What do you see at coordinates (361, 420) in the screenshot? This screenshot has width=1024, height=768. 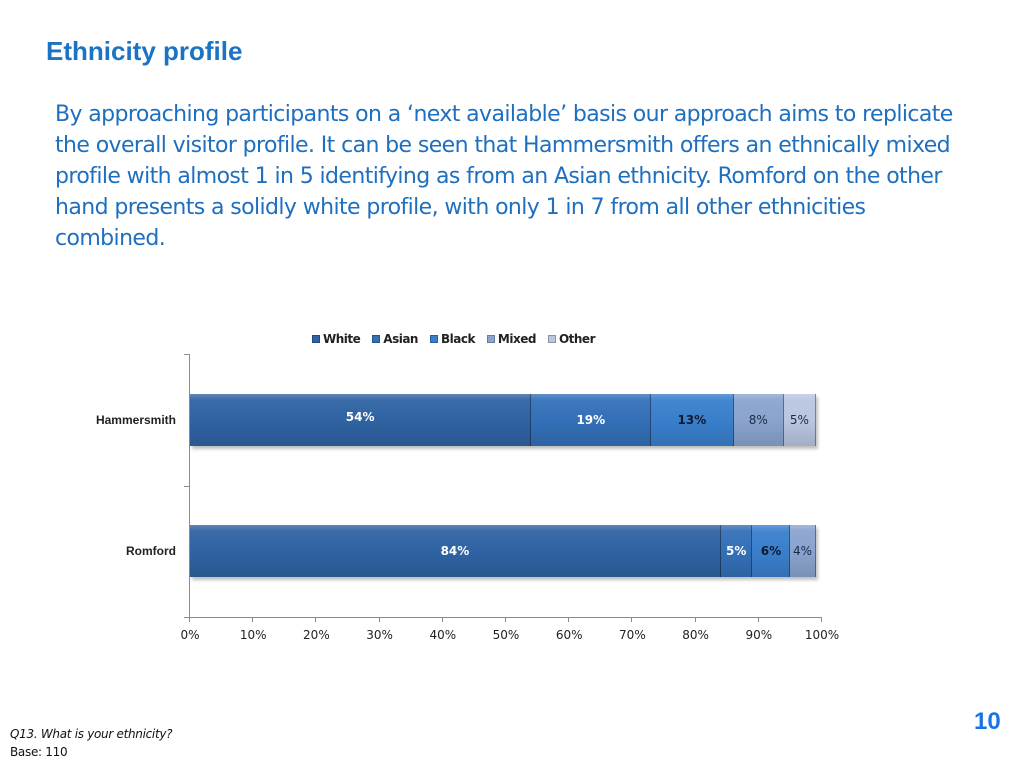 I see `bar-segment-white: 54%` at bounding box center [361, 420].